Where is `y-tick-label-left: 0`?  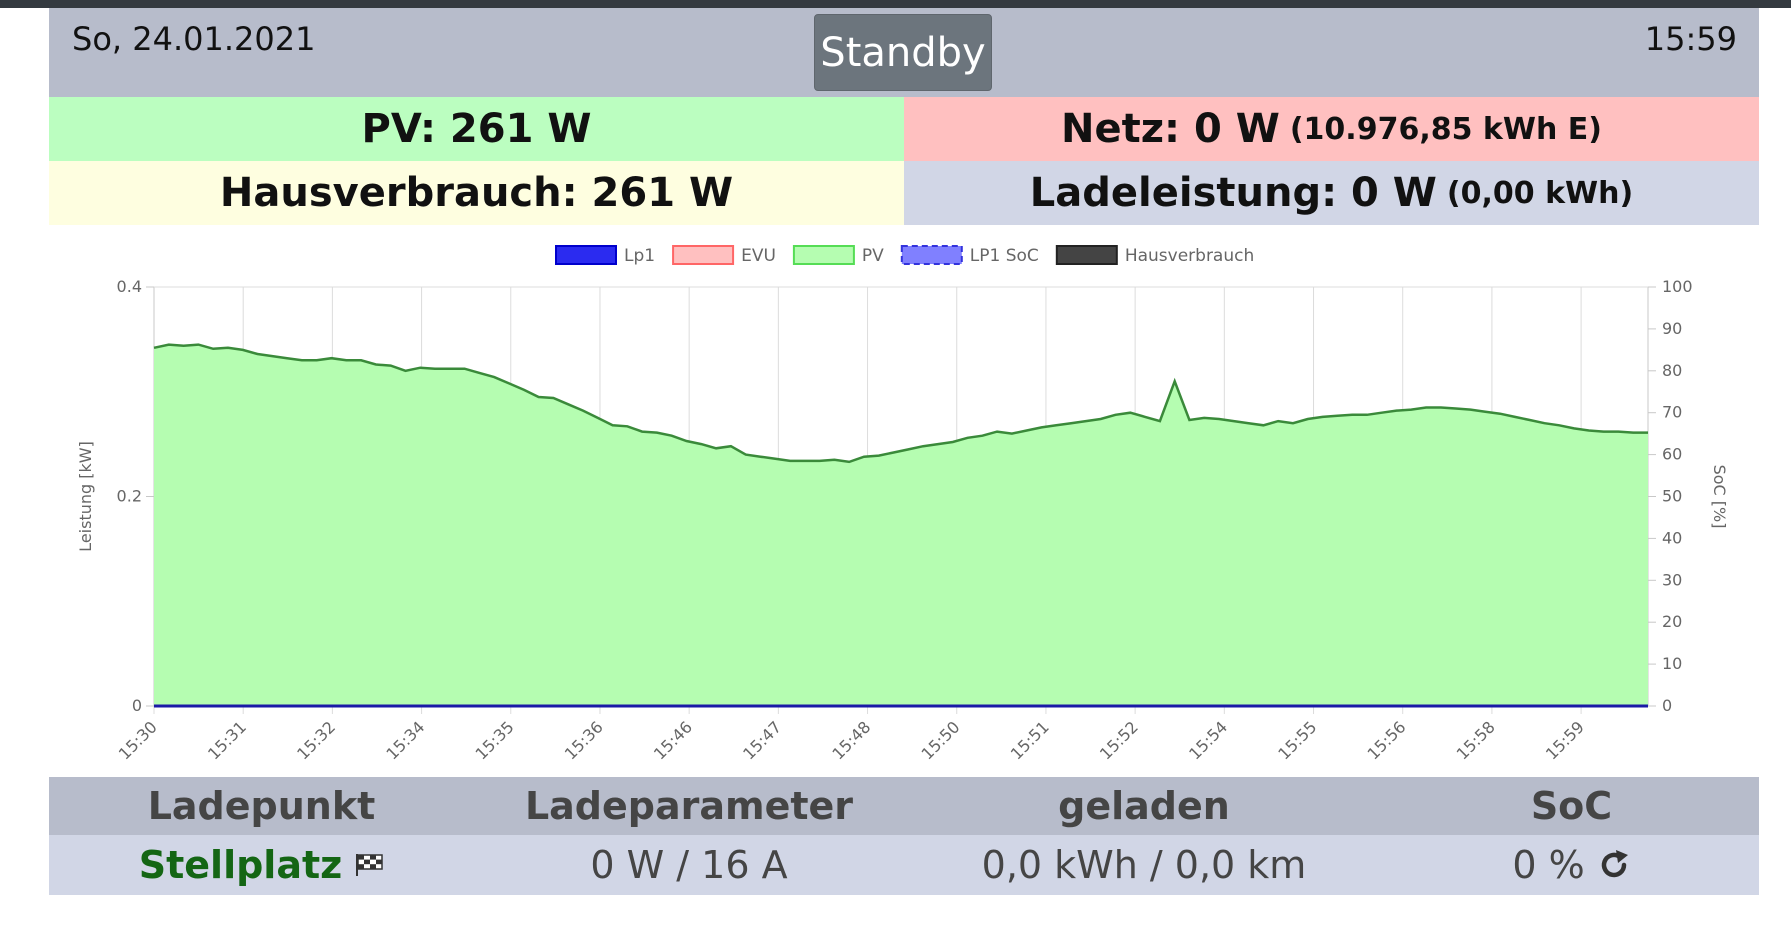 y-tick-label-left: 0 is located at coordinates (137, 705).